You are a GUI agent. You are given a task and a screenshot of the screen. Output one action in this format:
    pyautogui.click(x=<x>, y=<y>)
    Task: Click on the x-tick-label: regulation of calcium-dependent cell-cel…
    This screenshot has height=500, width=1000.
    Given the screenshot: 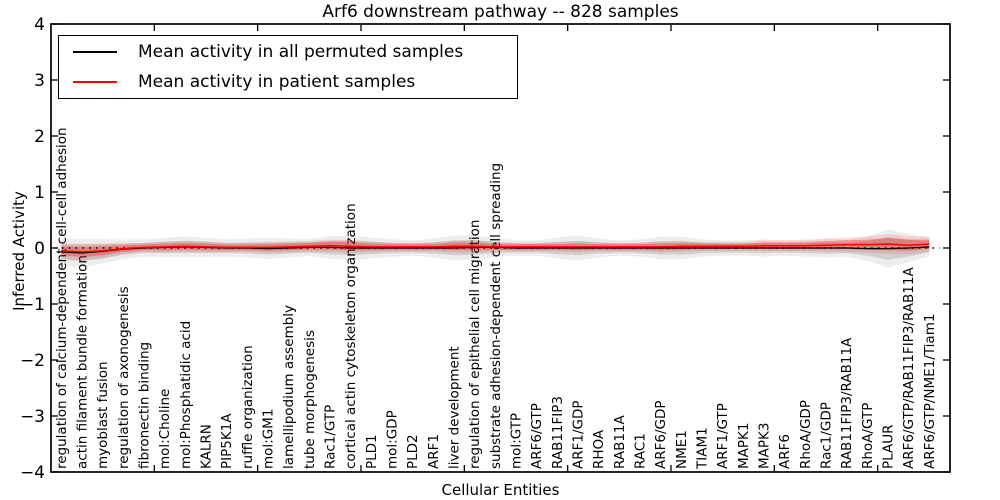 What is the action you would take?
    pyautogui.click(x=62, y=298)
    